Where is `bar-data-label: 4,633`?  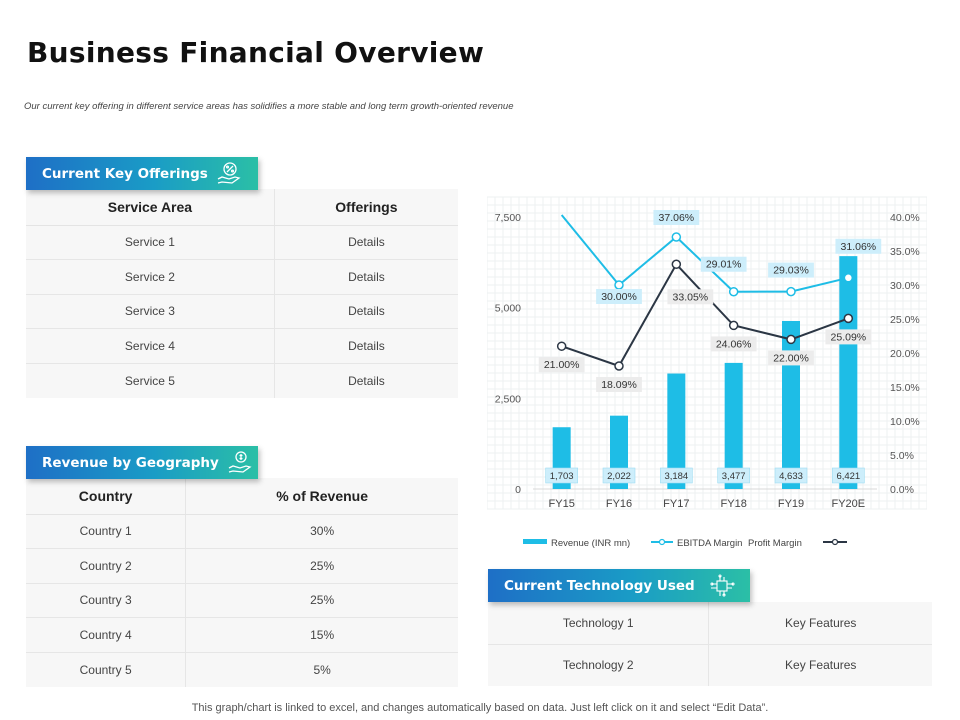
bar-data-label: 4,633 is located at coordinates (791, 476).